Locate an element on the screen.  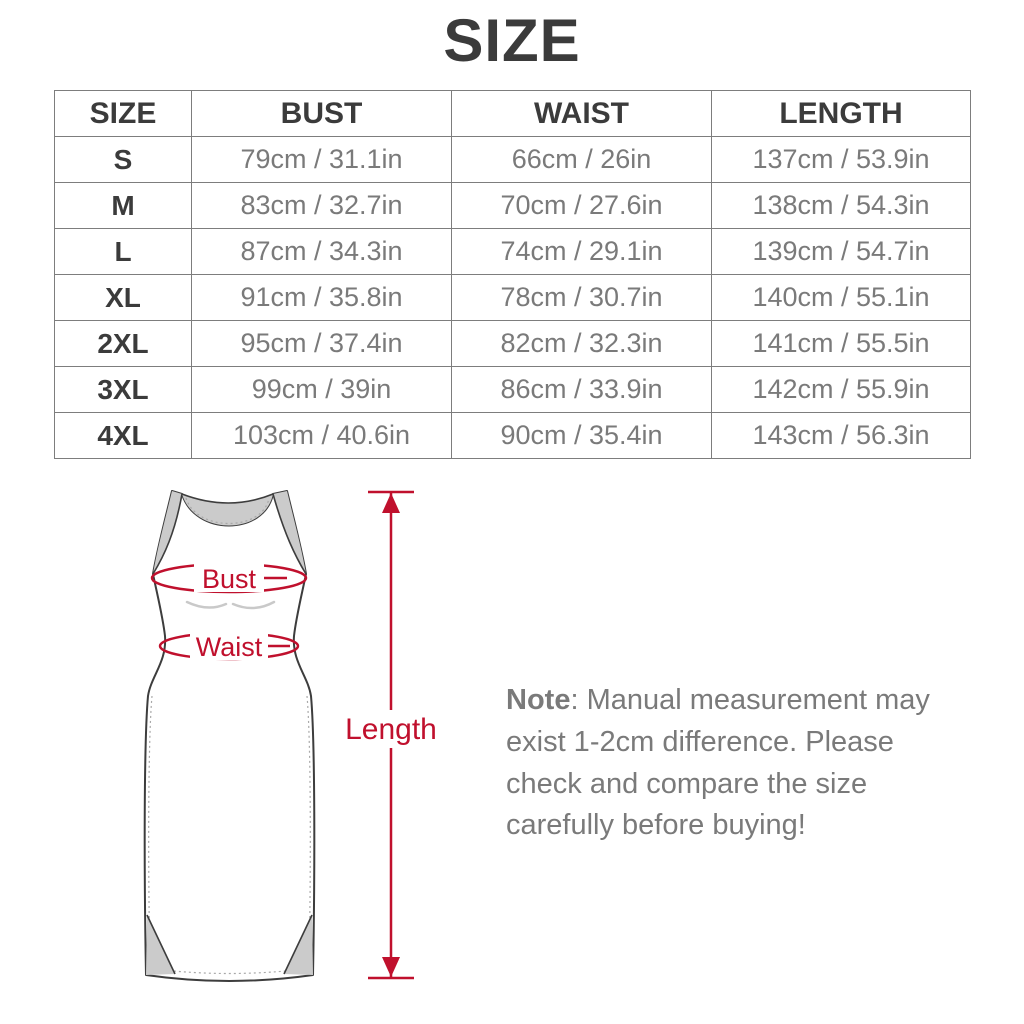
arrowhead-up is located at coordinates (391, 503).